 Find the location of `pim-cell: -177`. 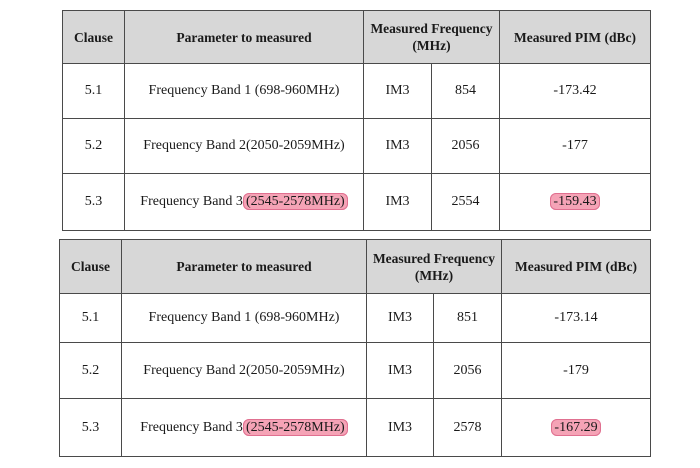

pim-cell: -177 is located at coordinates (575, 146).